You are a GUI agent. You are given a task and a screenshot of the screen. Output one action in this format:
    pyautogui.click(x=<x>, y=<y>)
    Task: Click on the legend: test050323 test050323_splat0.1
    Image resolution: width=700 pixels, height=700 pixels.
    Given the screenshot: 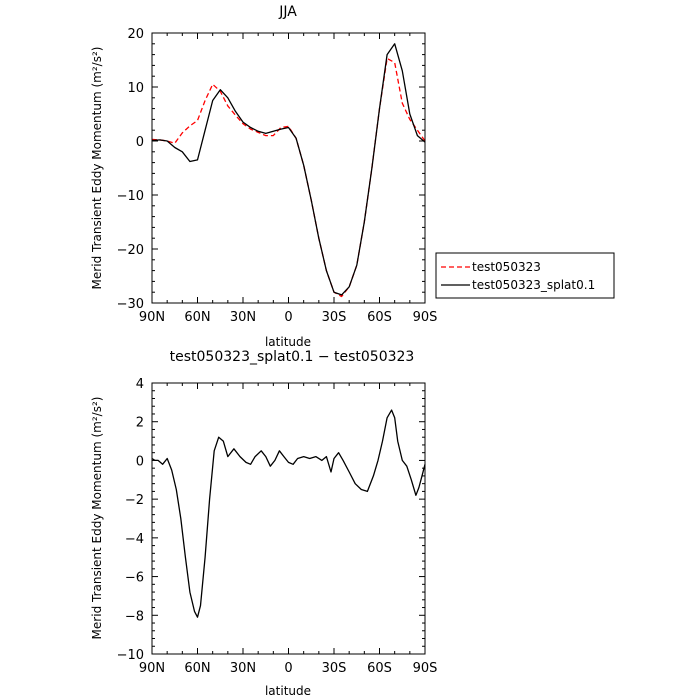 What is the action you would take?
    pyautogui.click(x=525, y=275)
    